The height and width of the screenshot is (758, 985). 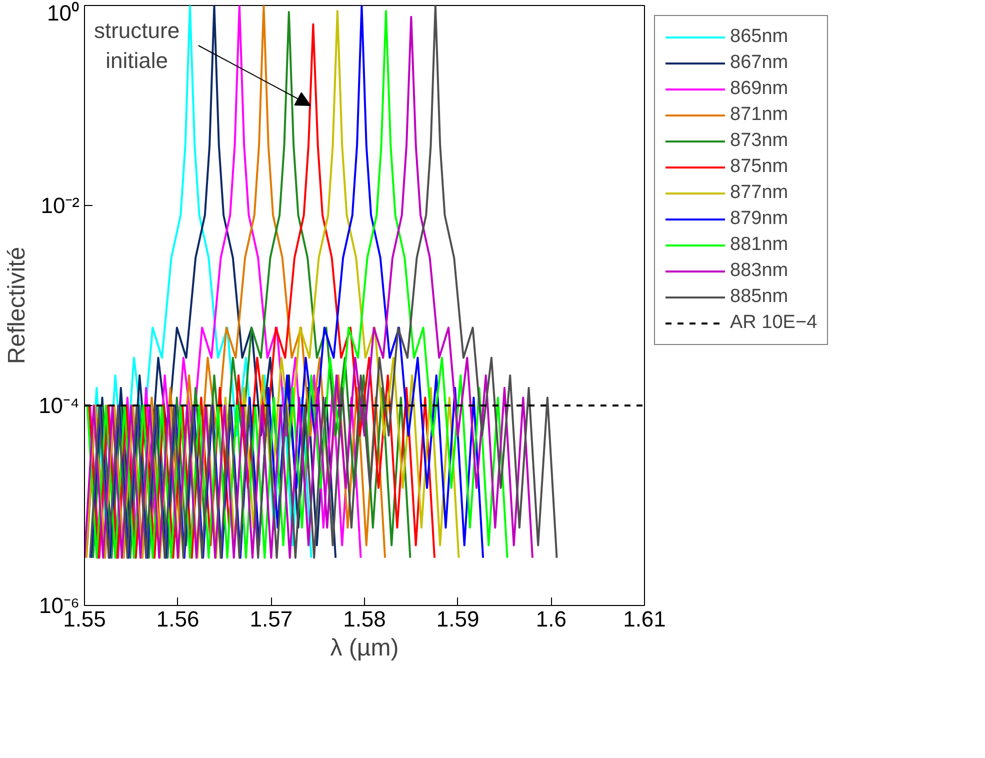 What do you see at coordinates (759, 271) in the screenshot?
I see `legend-label: 883nm` at bounding box center [759, 271].